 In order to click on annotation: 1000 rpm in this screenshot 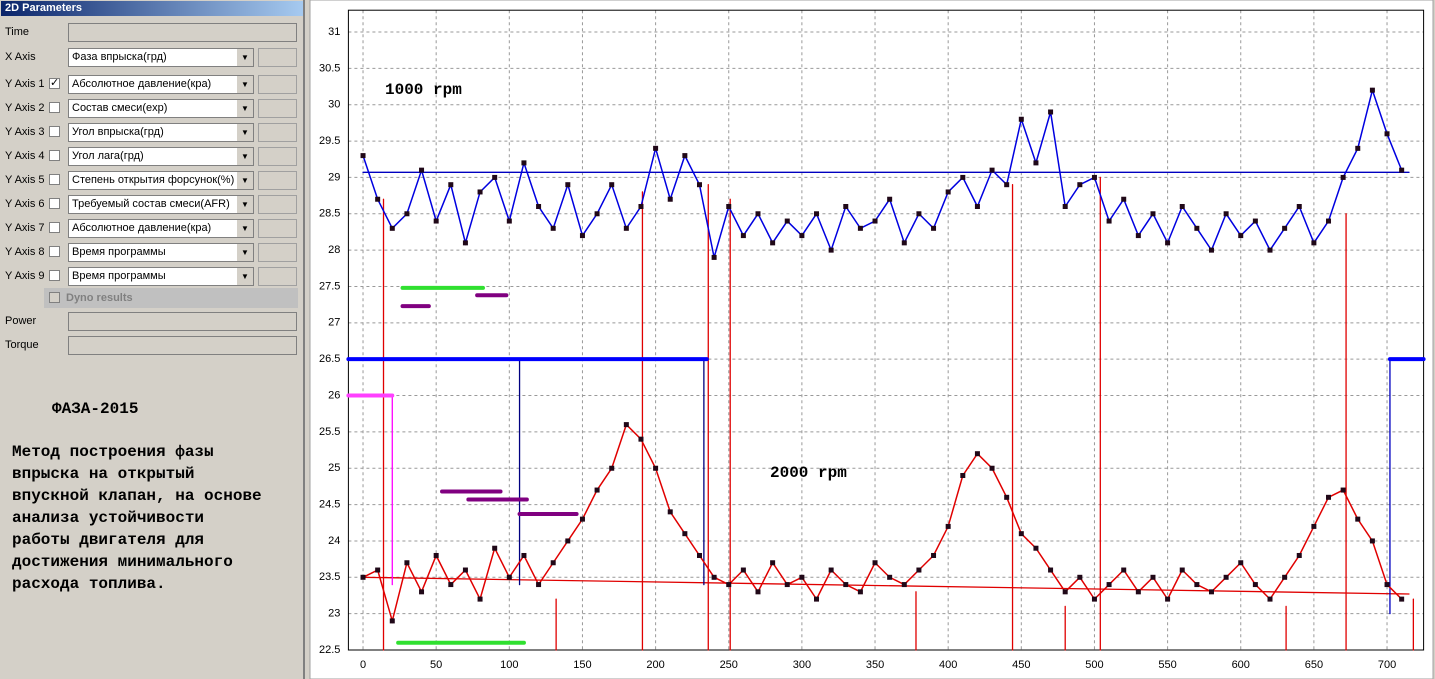, I will do `click(423, 90)`.